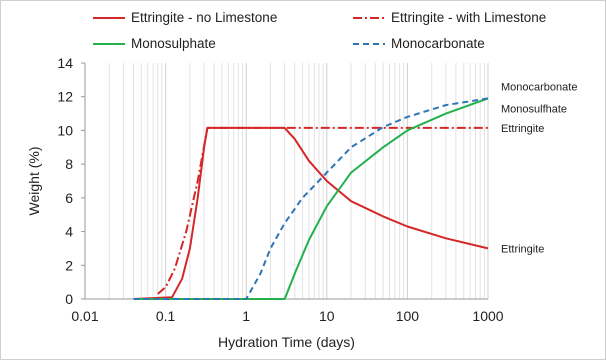 Image resolution: width=606 pixels, height=361 pixels. What do you see at coordinates (204, 17) in the screenshot?
I see `legend-label: Ettringite - no Limestone` at bounding box center [204, 17].